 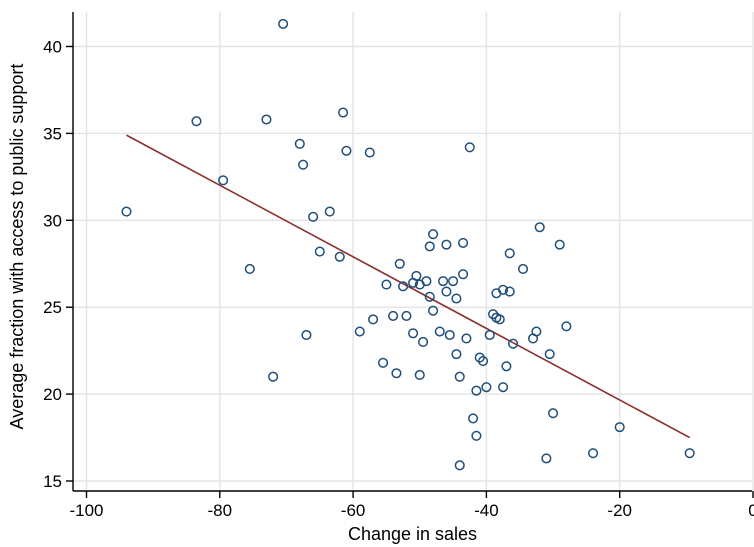 I want to click on x-tick-label: -20, so click(x=619, y=510).